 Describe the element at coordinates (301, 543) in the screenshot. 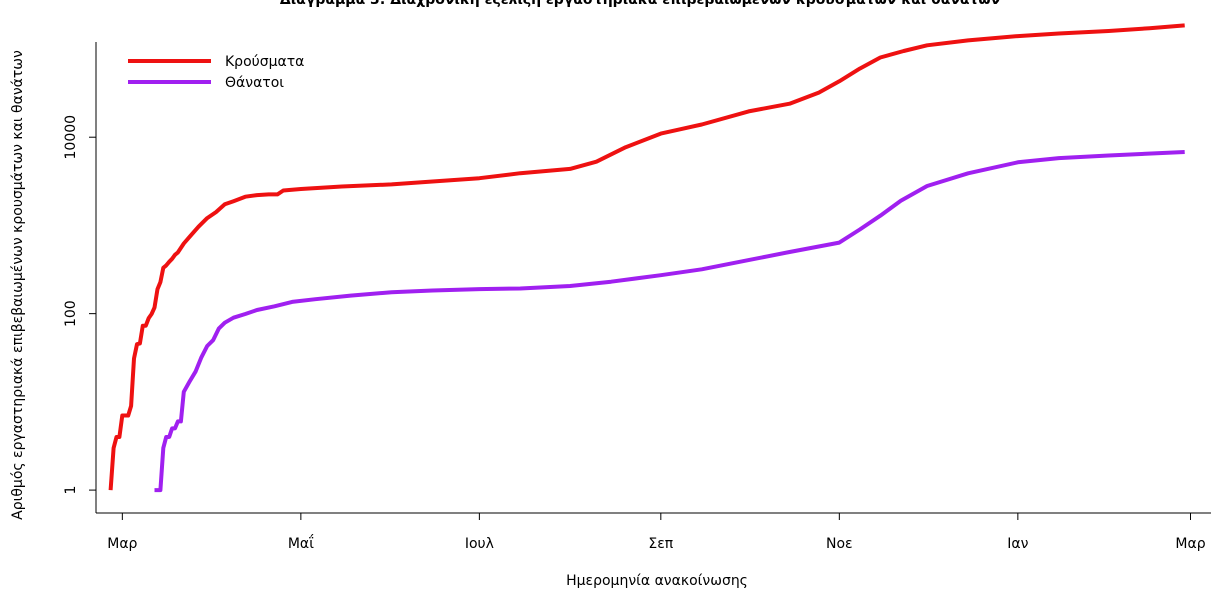

I see `x-tick-label: Μαΐ` at that location.